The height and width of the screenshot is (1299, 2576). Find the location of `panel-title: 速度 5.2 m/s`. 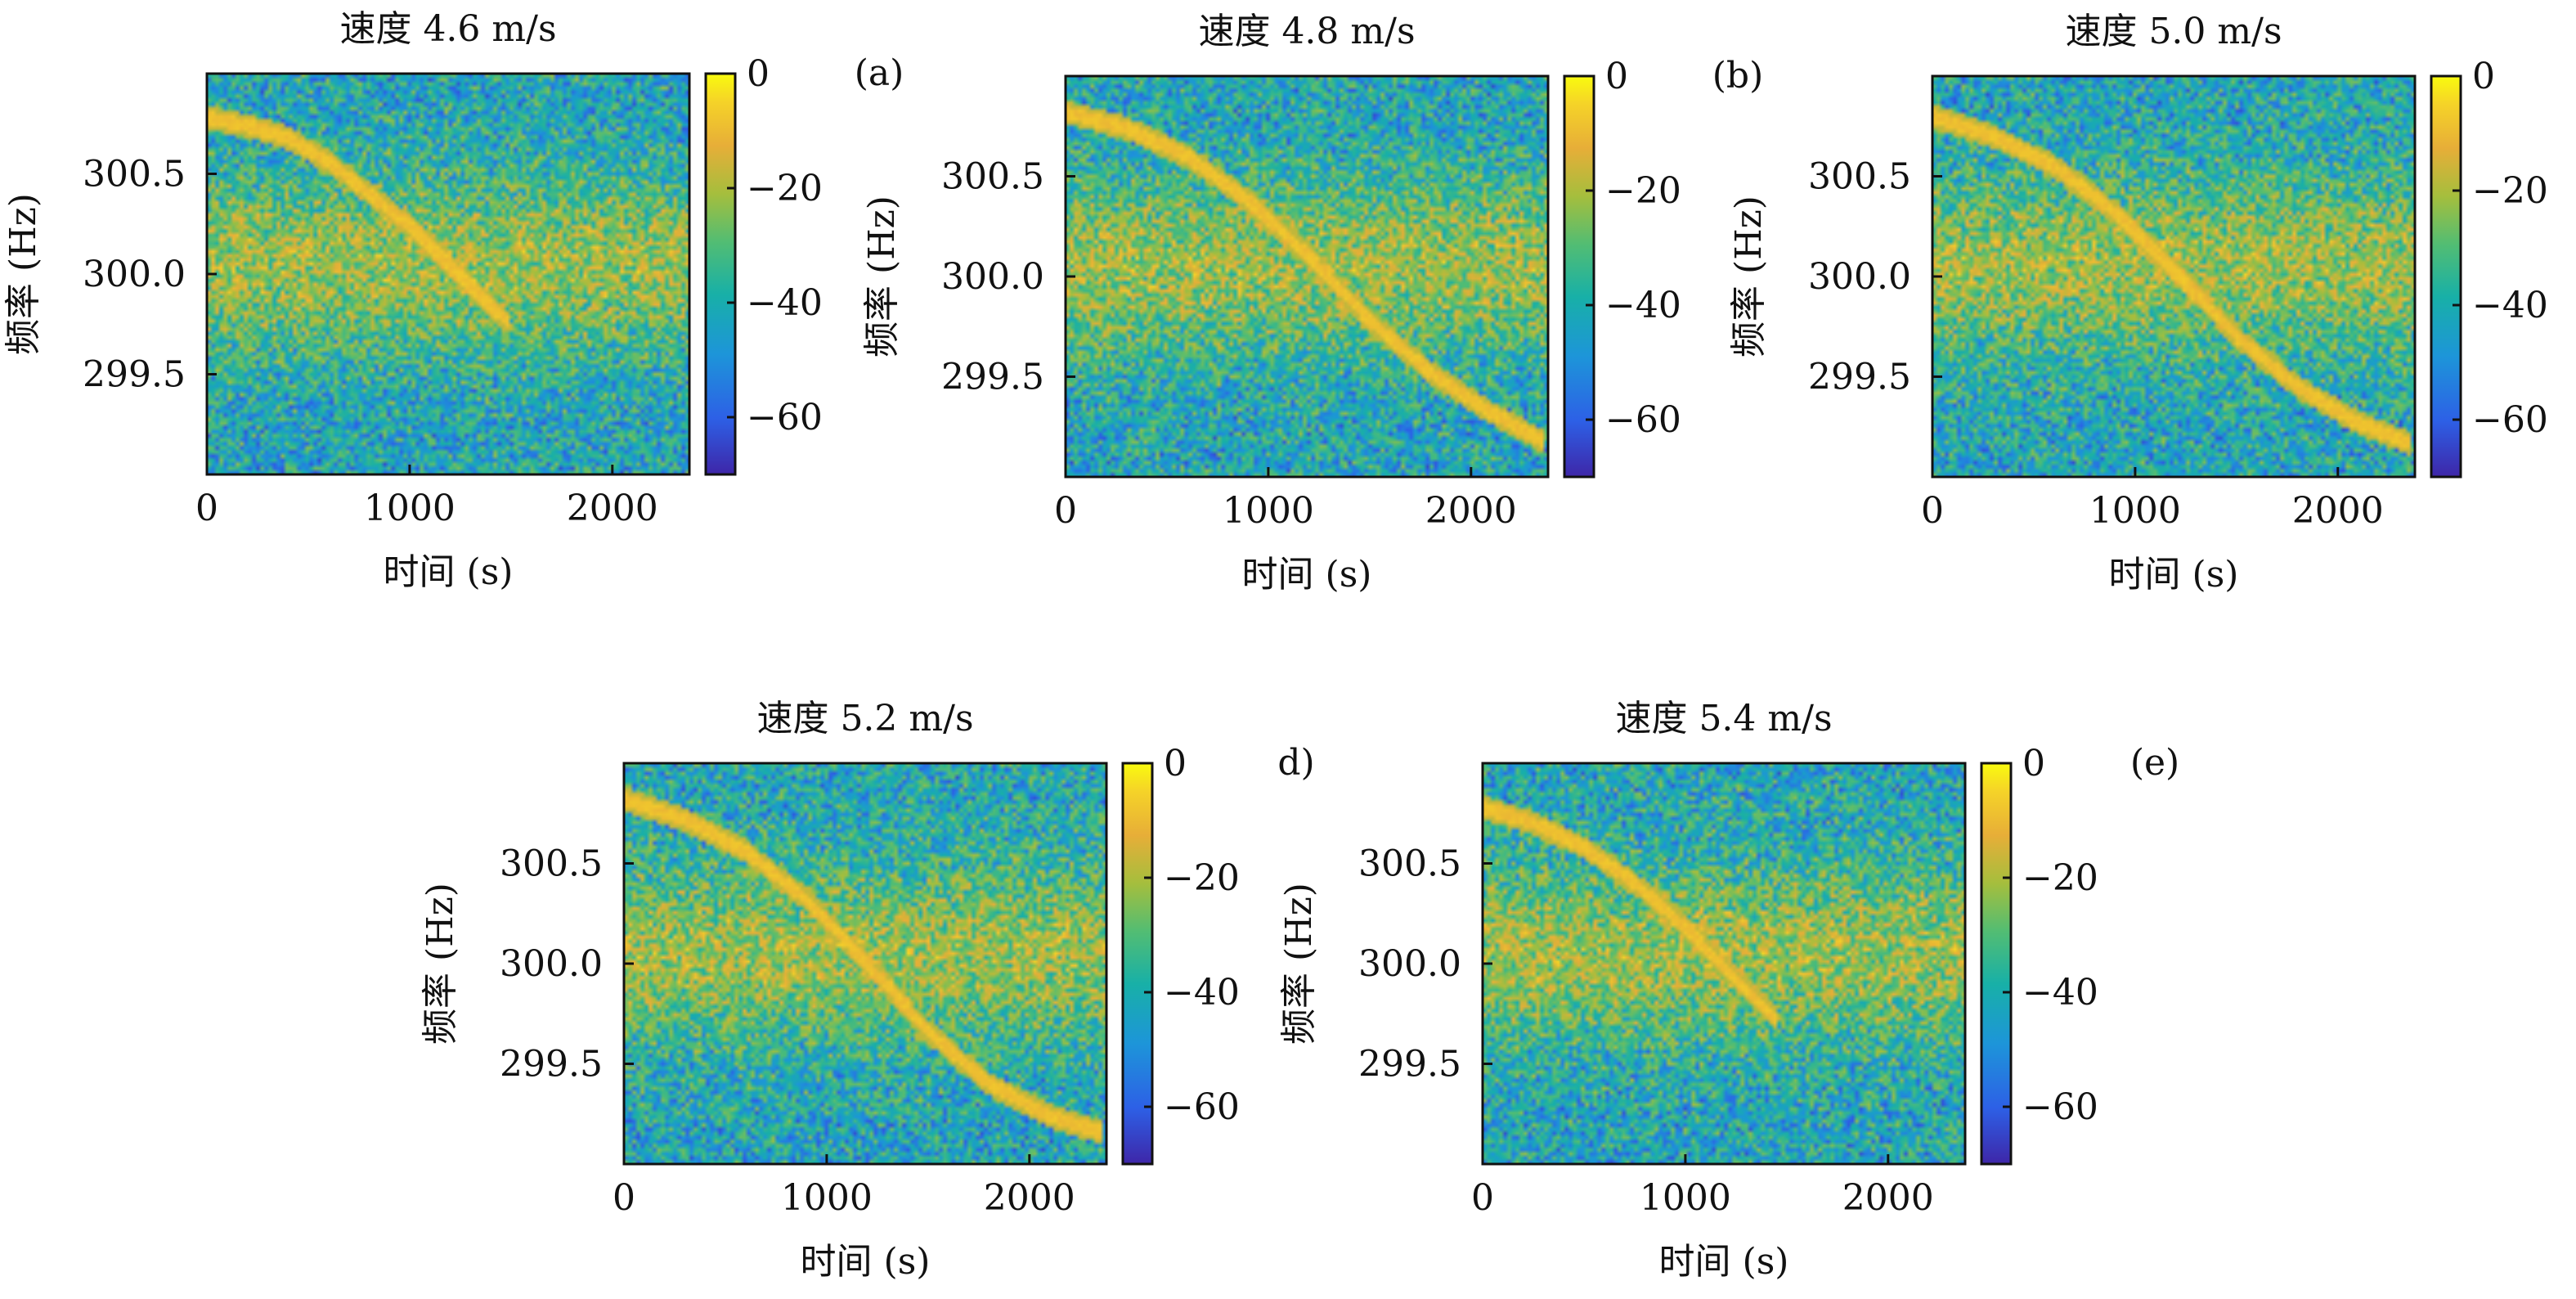

panel-title: 速度 5.2 m/s is located at coordinates (864, 718).